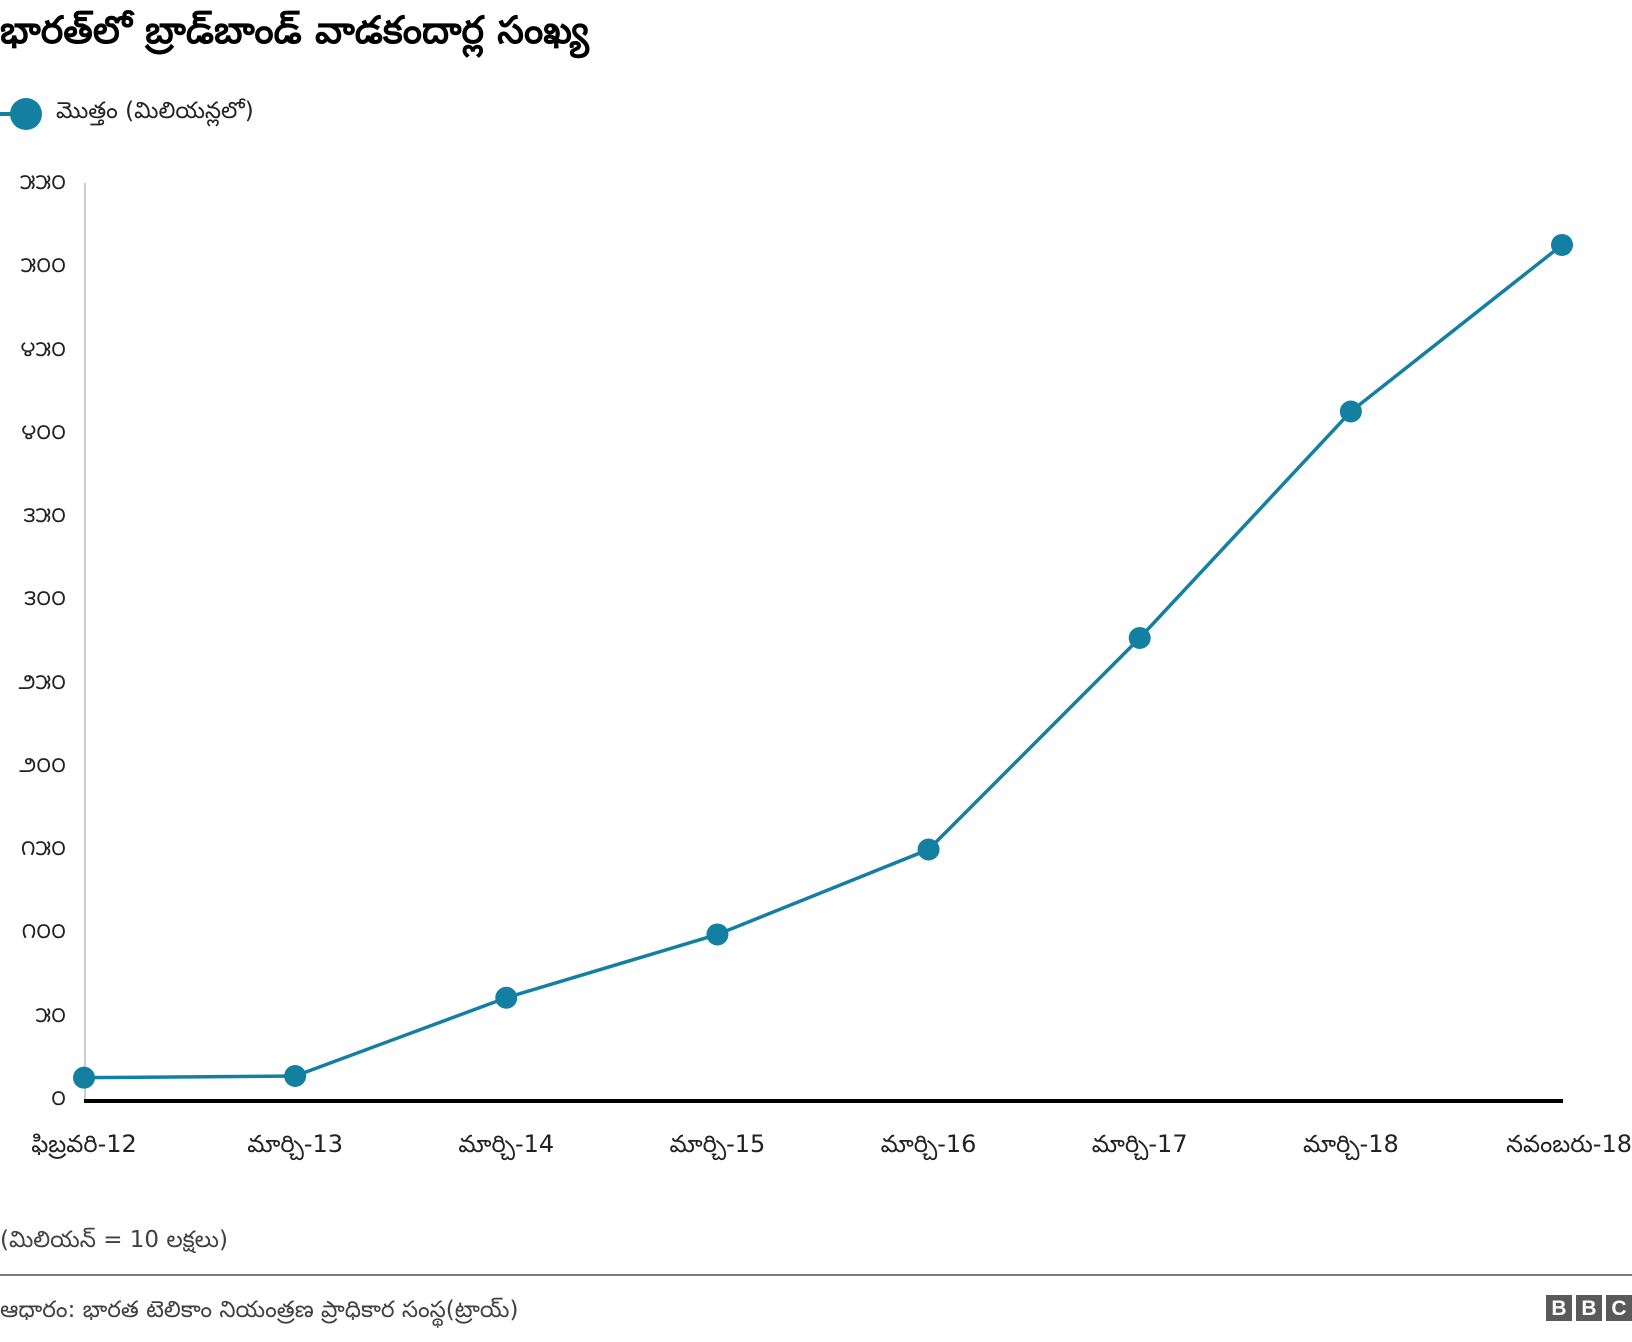  What do you see at coordinates (58, 1098) in the screenshot?
I see `y-tick-label: ౦` at bounding box center [58, 1098].